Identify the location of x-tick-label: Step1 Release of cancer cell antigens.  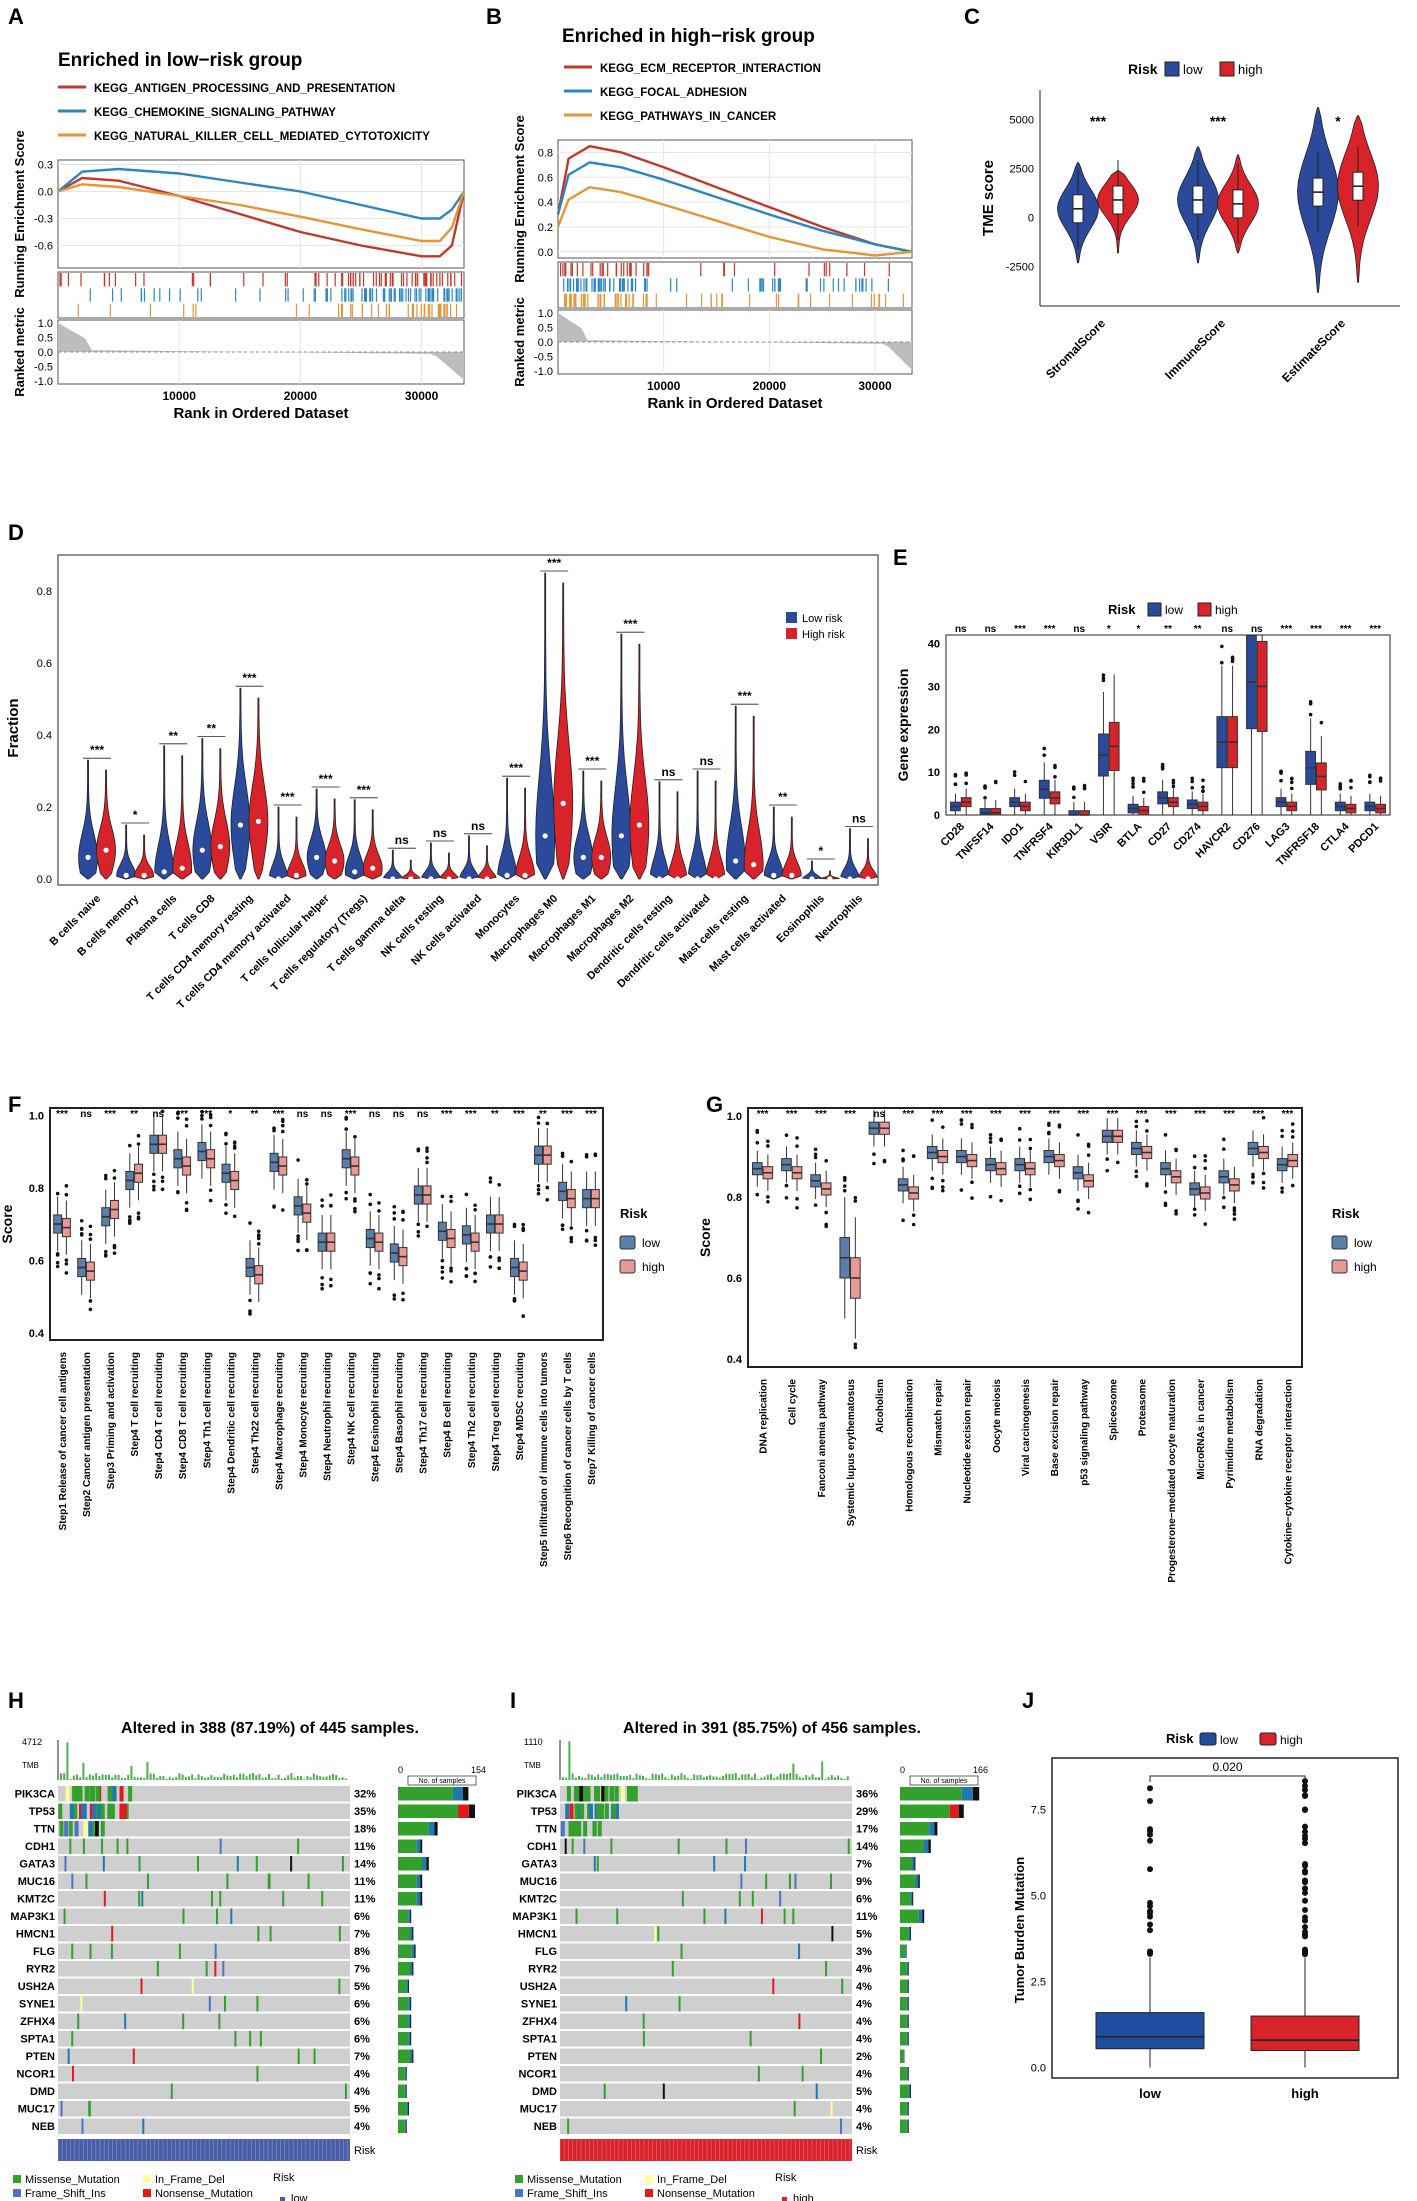
(63, 1441).